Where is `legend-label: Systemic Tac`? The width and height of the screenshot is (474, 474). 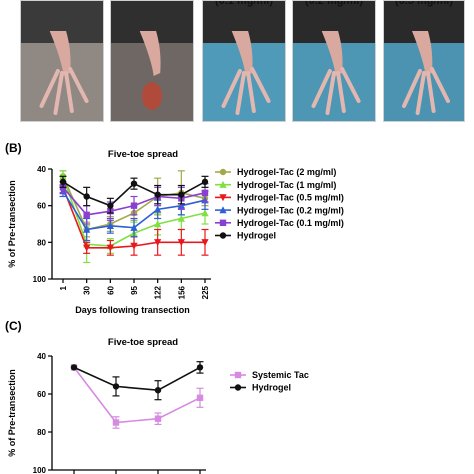 legend-label: Systemic Tac is located at coordinates (280, 375).